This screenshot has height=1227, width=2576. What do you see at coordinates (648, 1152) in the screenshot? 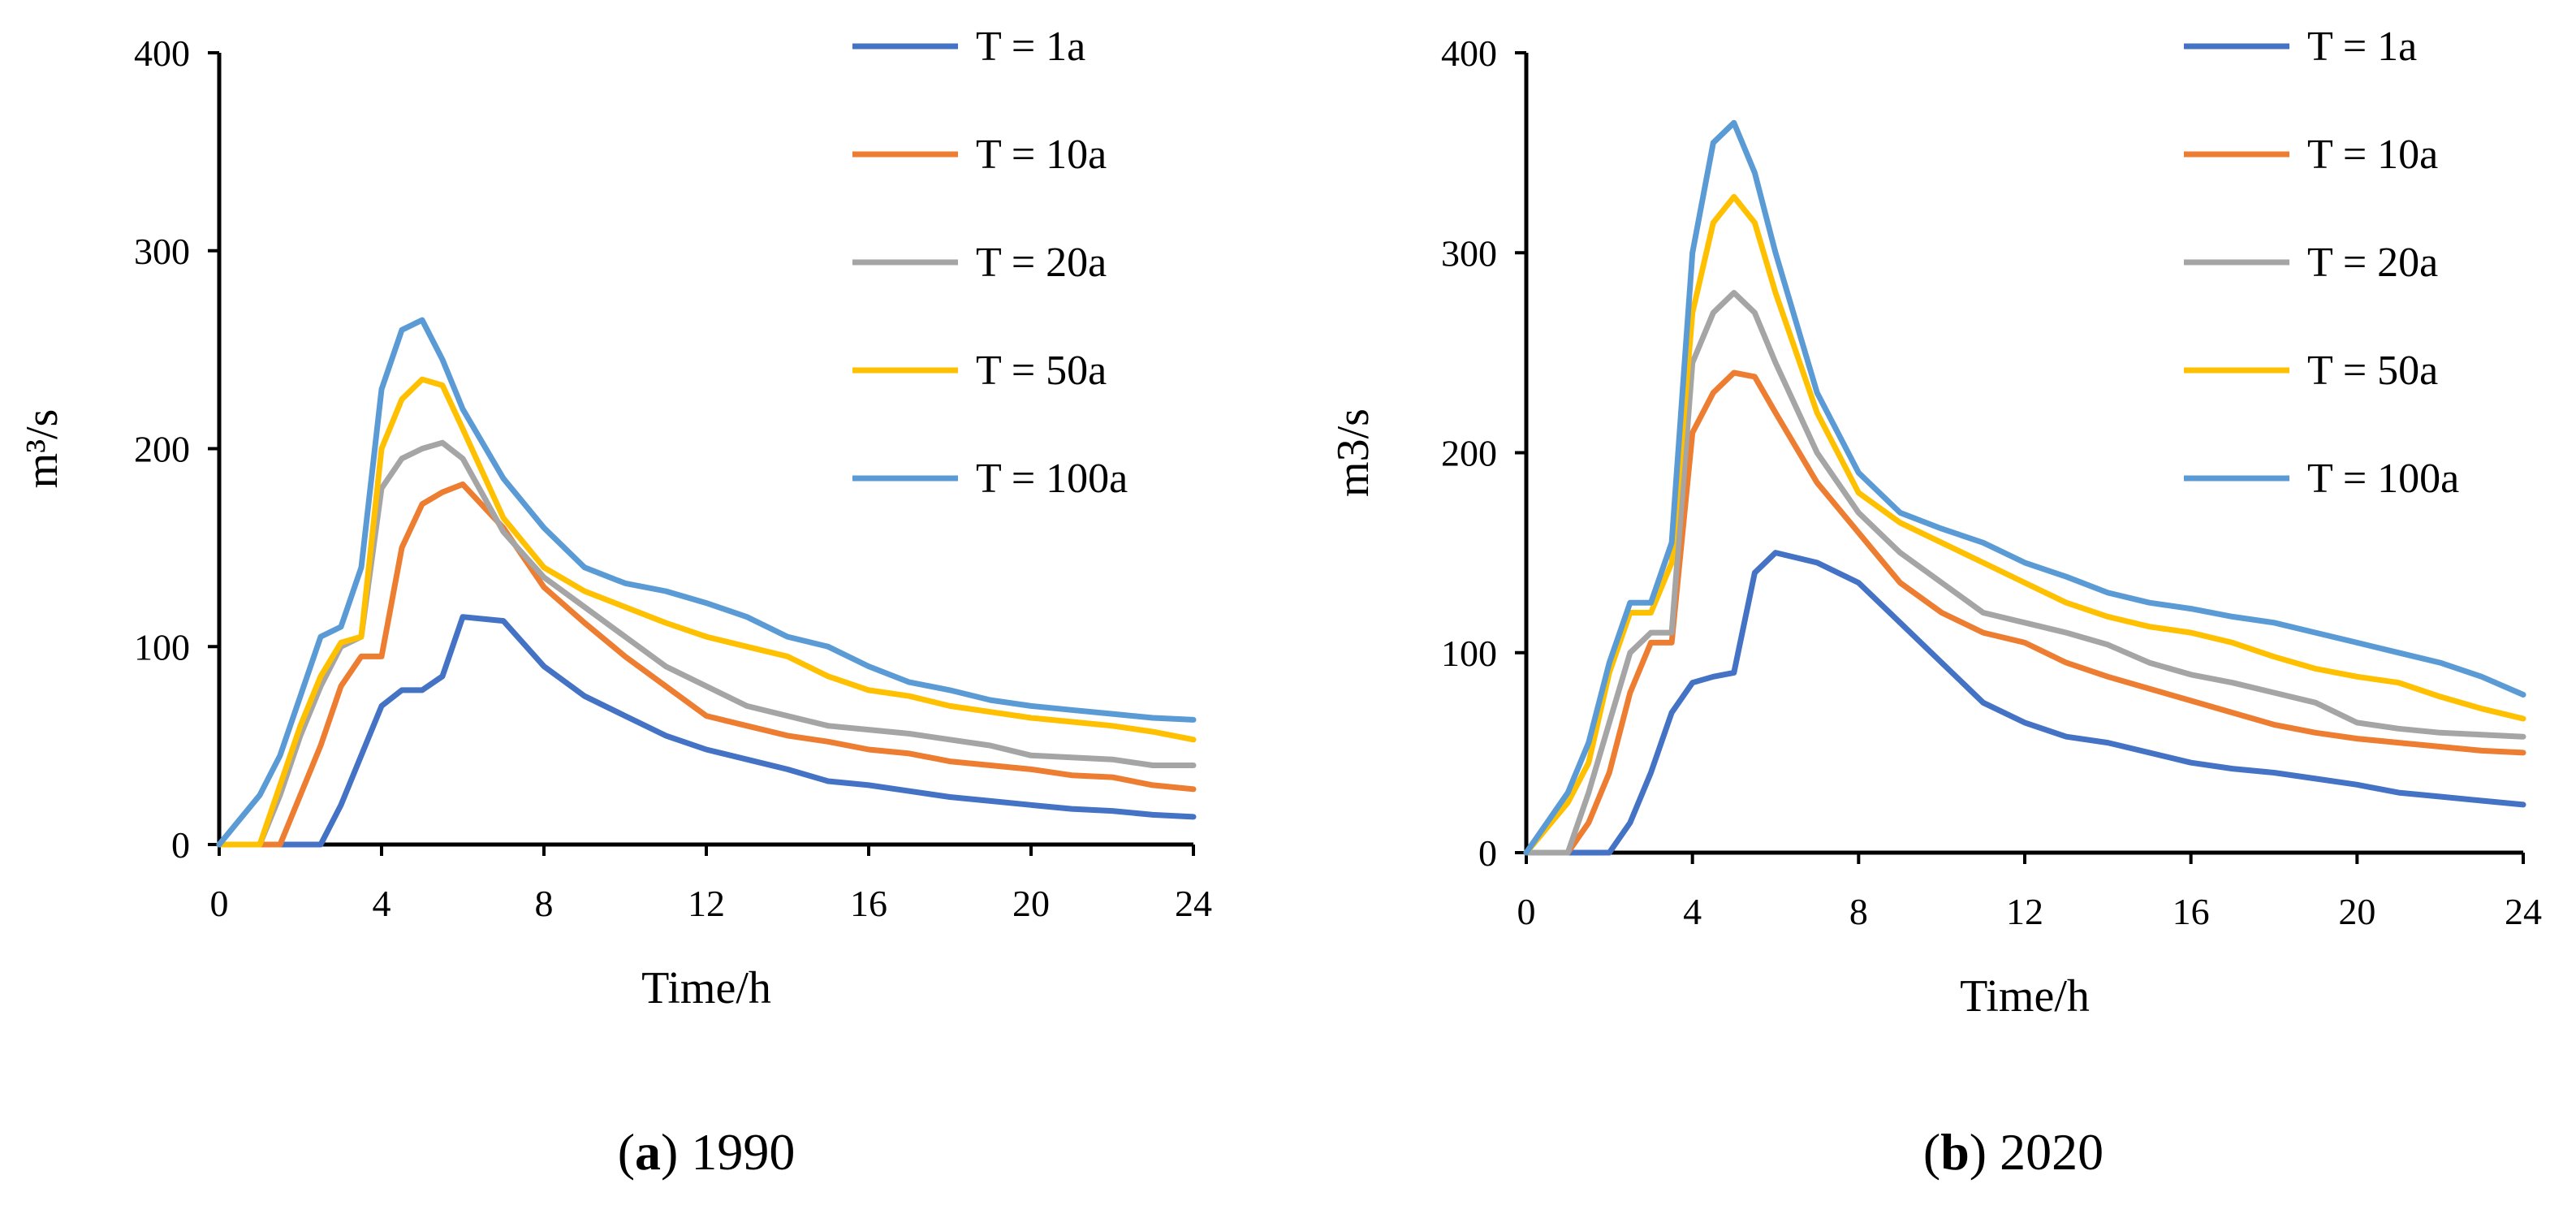
I see `caption-letter: a` at bounding box center [648, 1152].